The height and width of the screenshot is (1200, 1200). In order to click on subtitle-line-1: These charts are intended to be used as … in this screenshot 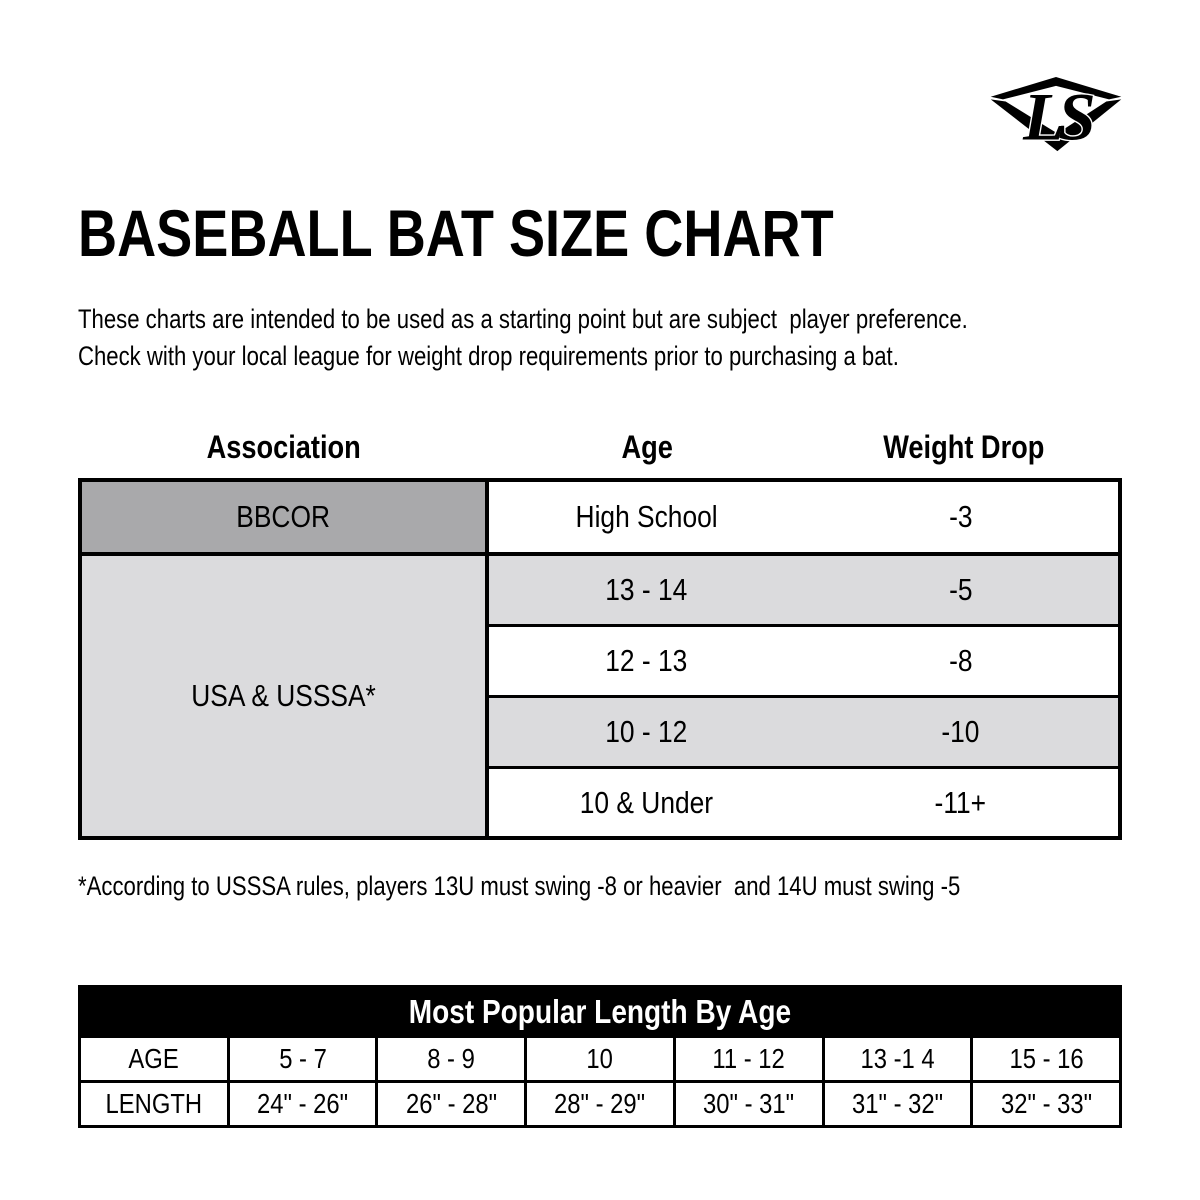, I will do `click(523, 319)`.